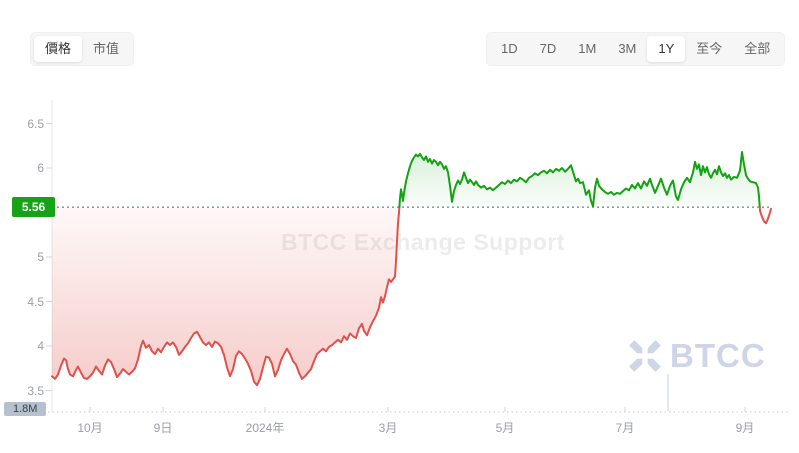 This screenshot has height=453, width=799. I want to click on current-price-badge: 5.56, so click(33, 207).